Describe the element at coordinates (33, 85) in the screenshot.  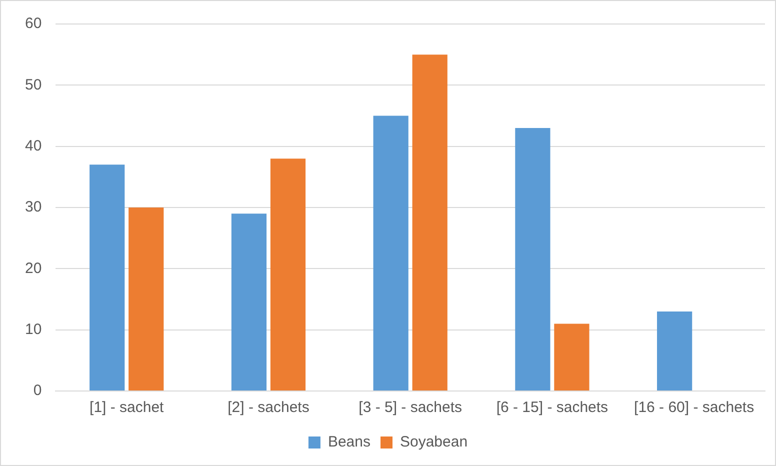
I see `y-tick-label: 50` at that location.